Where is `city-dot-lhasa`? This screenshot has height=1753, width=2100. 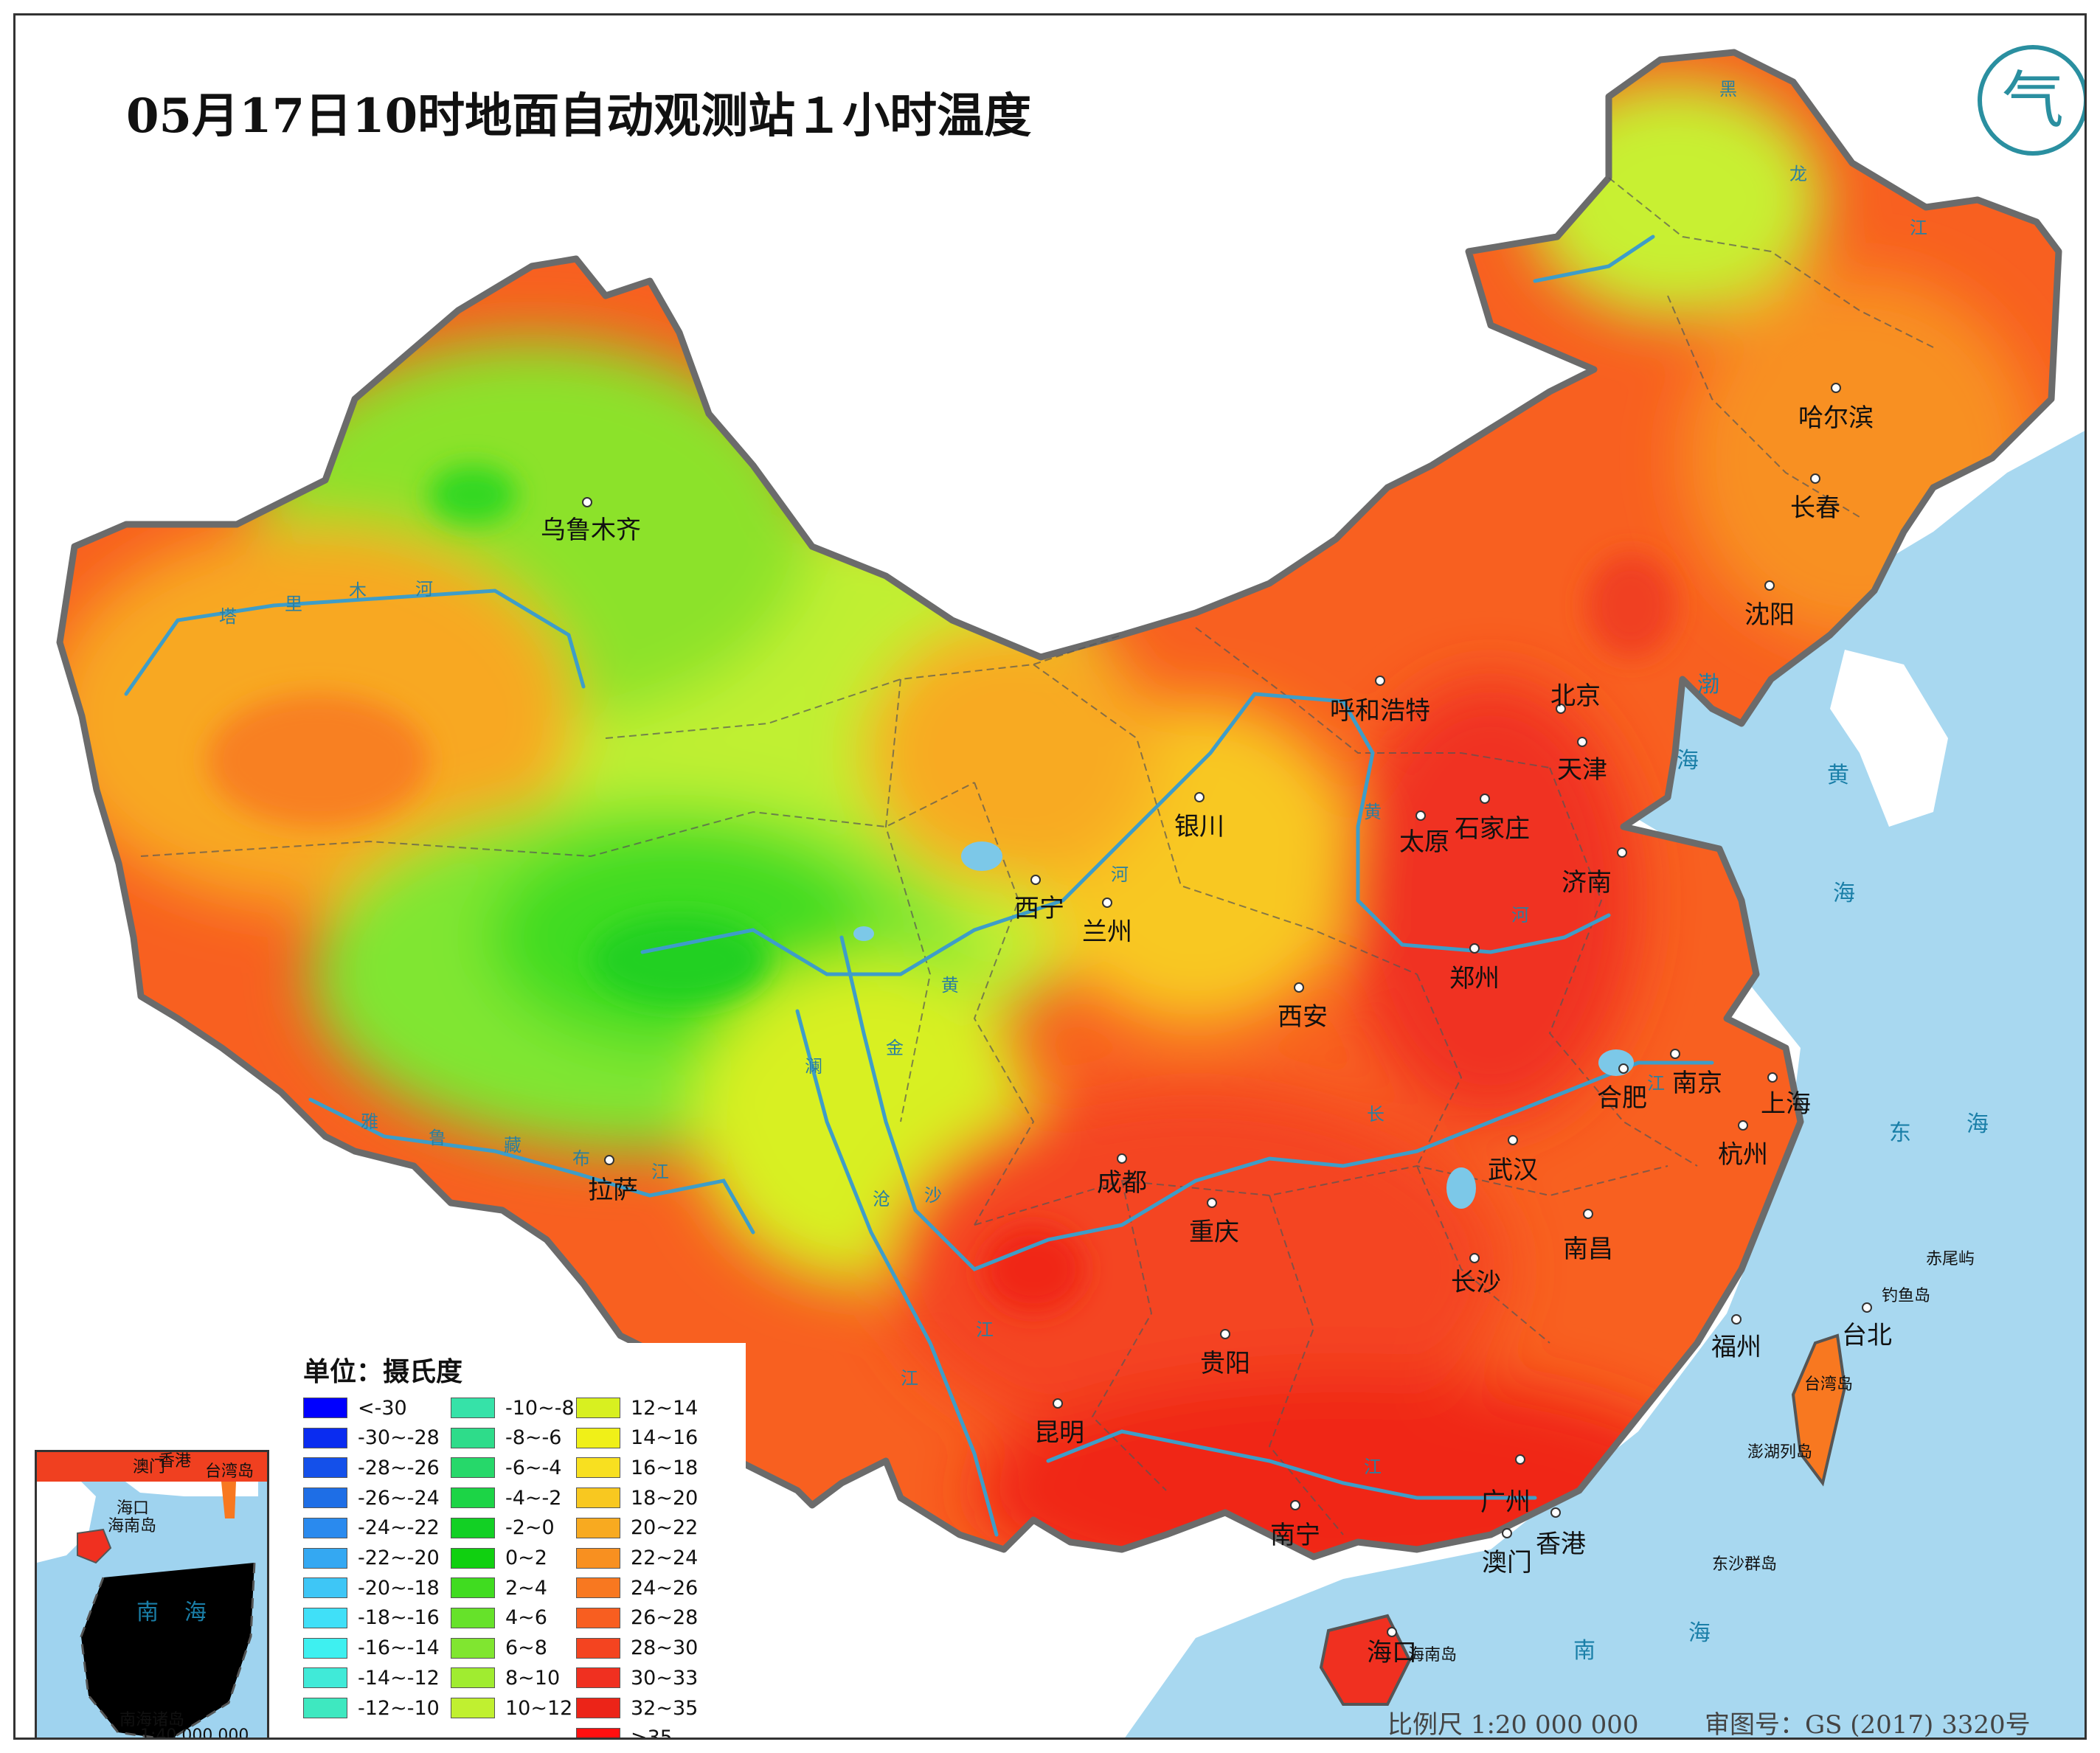
city-dot-lhasa is located at coordinates (609, 1160).